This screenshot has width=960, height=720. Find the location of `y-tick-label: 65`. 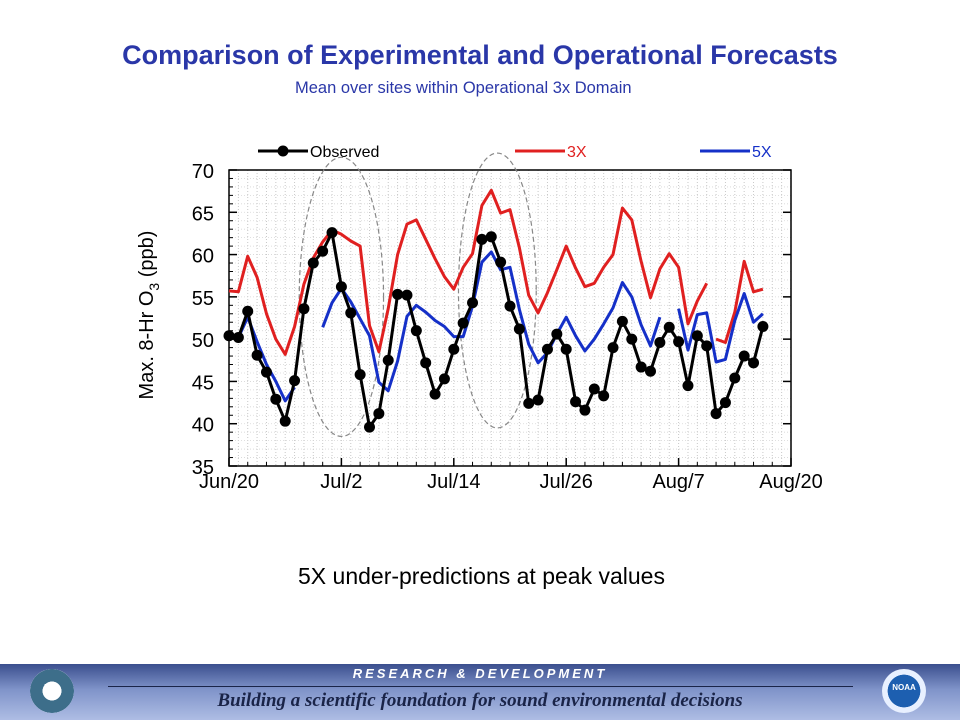

y-tick-label: 65 is located at coordinates (203, 214).